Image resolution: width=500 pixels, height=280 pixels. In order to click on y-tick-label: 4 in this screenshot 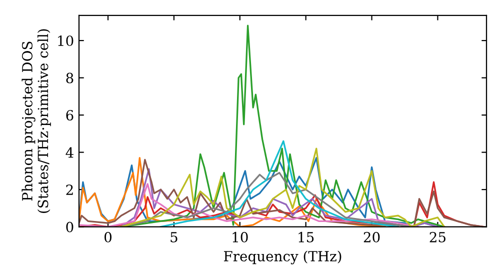, I will do `click(70, 152)`.